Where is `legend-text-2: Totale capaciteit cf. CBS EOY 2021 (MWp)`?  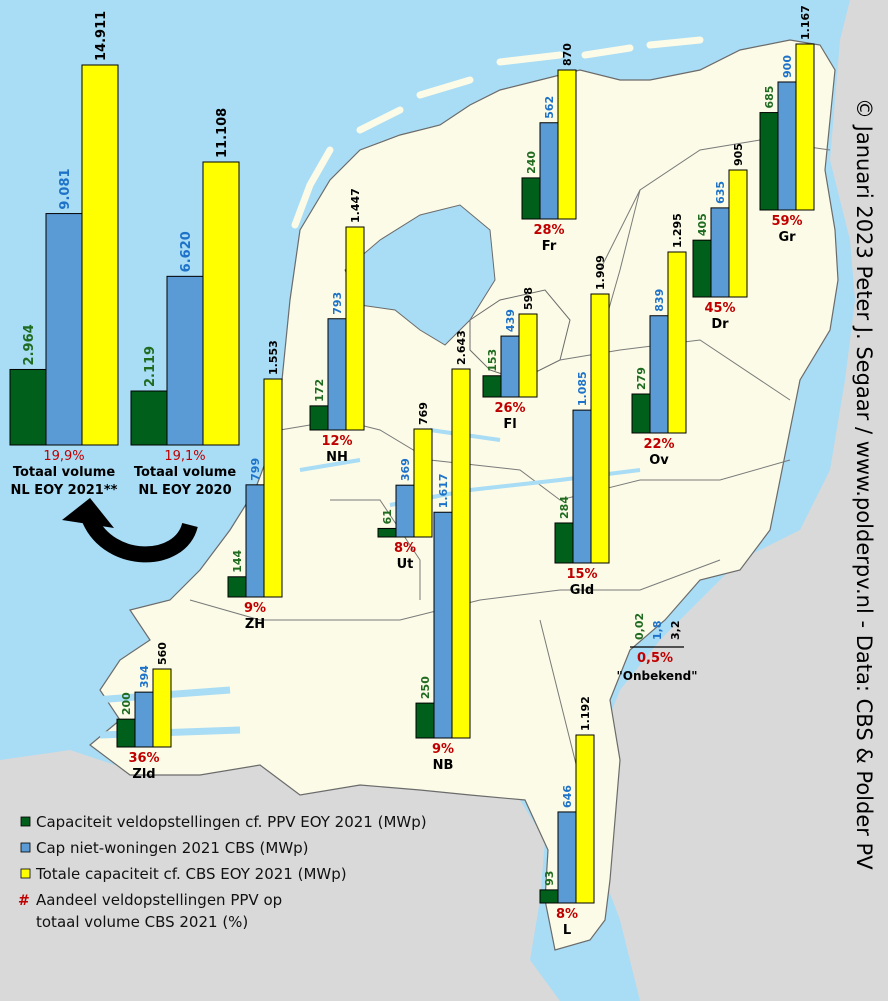 legend-text-2: Totale capaciteit cf. CBS EOY 2021 (MWp) is located at coordinates (191, 874).